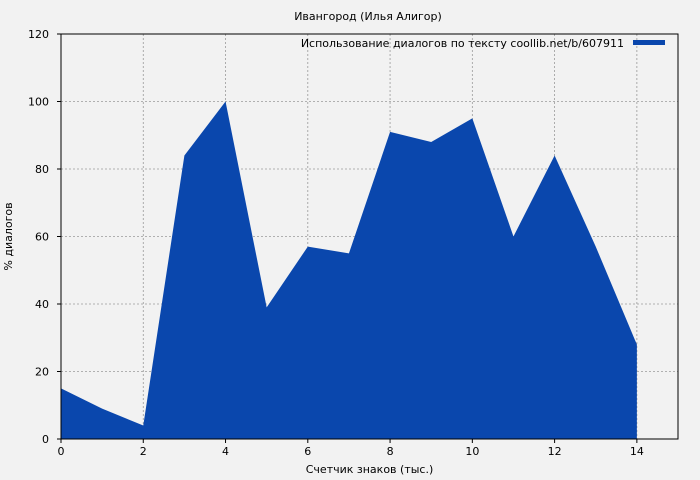  I want to click on x-tick-label: 4, so click(225, 451).